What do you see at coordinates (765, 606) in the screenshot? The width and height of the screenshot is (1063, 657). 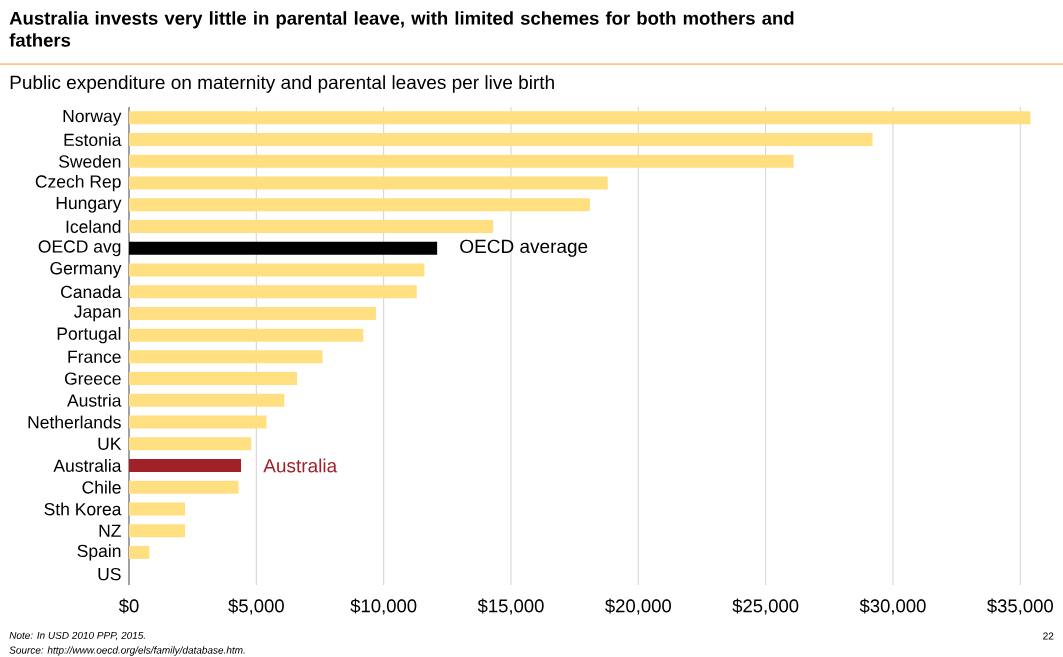 I see `x-tick-label: $25,000` at bounding box center [765, 606].